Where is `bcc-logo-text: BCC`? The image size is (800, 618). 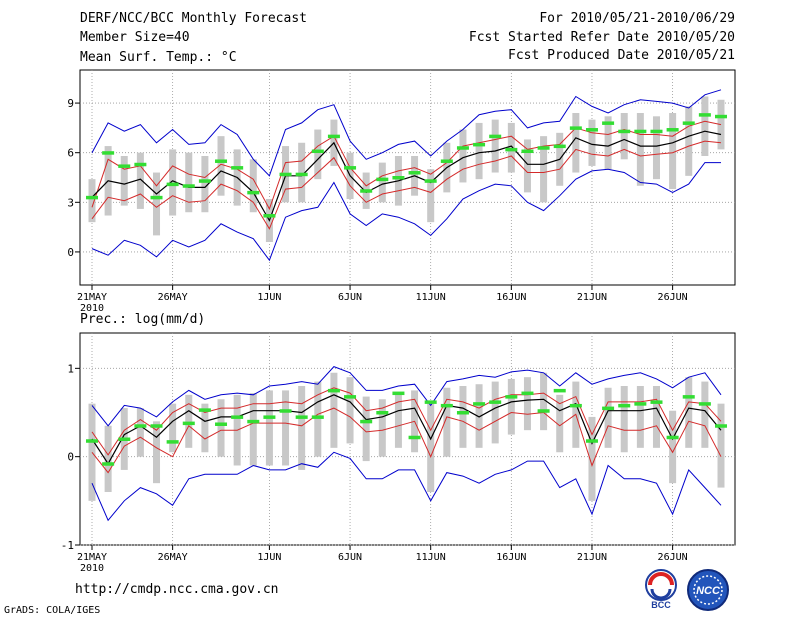 bcc-logo-text: BCC is located at coordinates (661, 605).